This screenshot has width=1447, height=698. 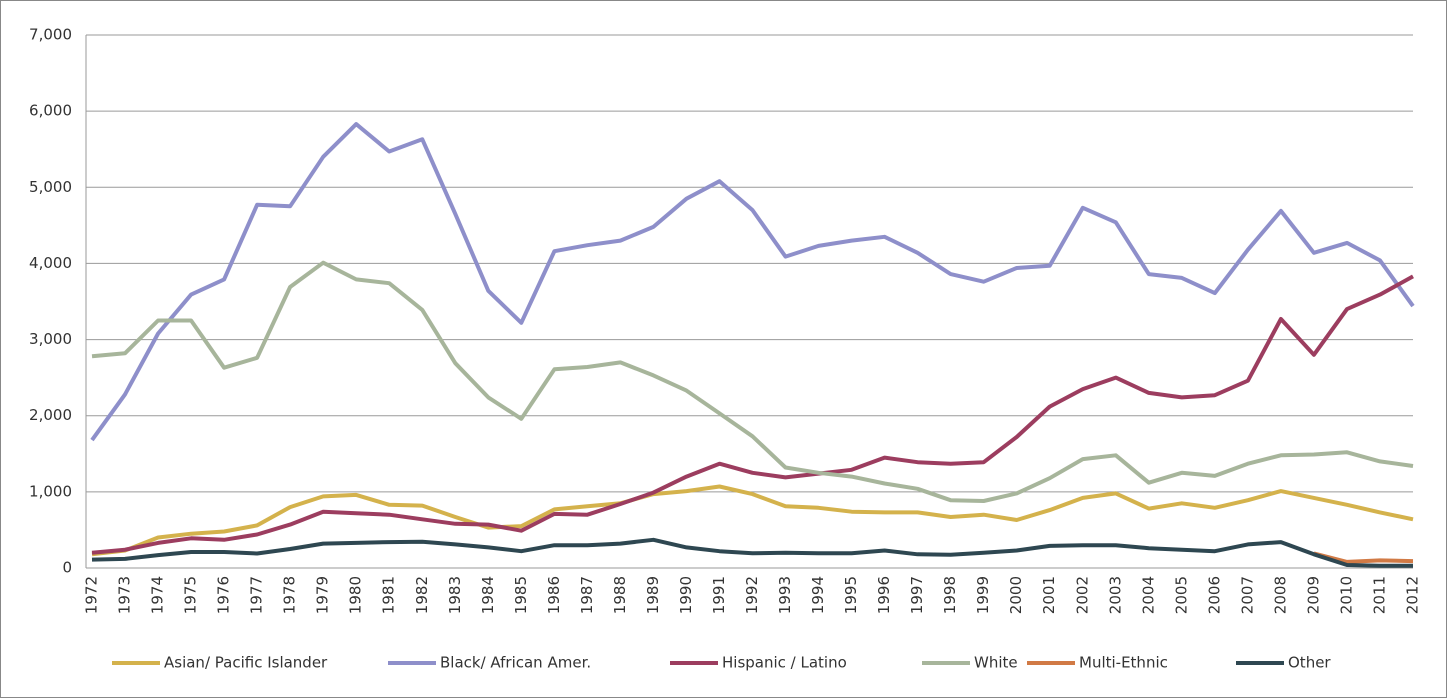 I want to click on x-tick-label: 1999, so click(x=983, y=595).